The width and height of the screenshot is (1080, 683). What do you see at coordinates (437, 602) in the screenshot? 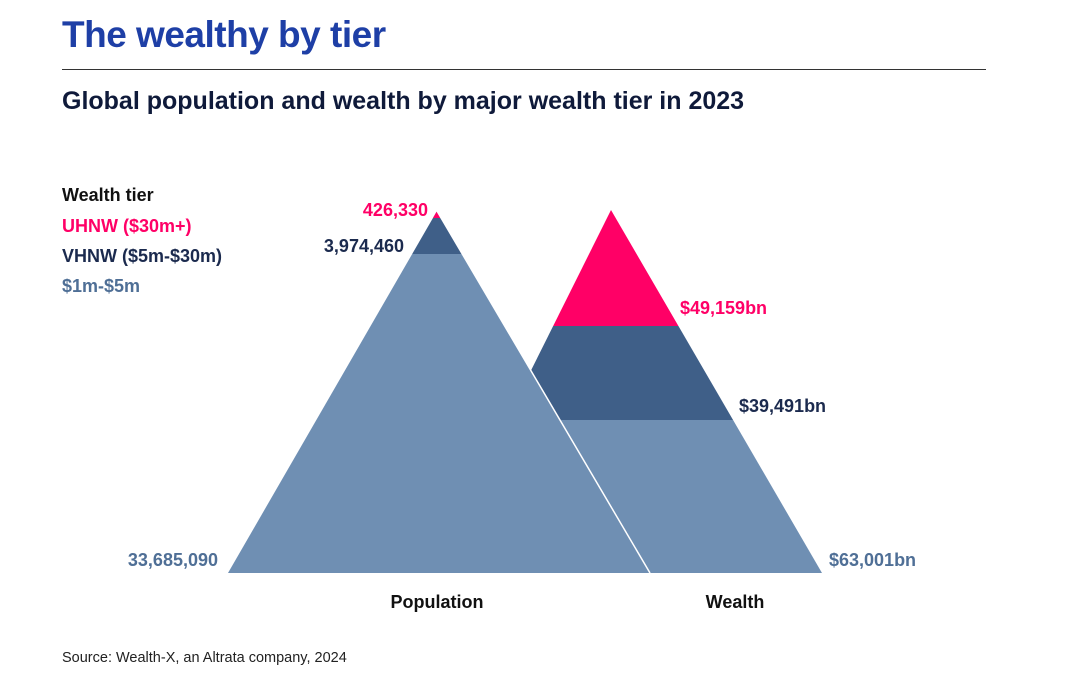
I see `population-category-label: Population` at bounding box center [437, 602].